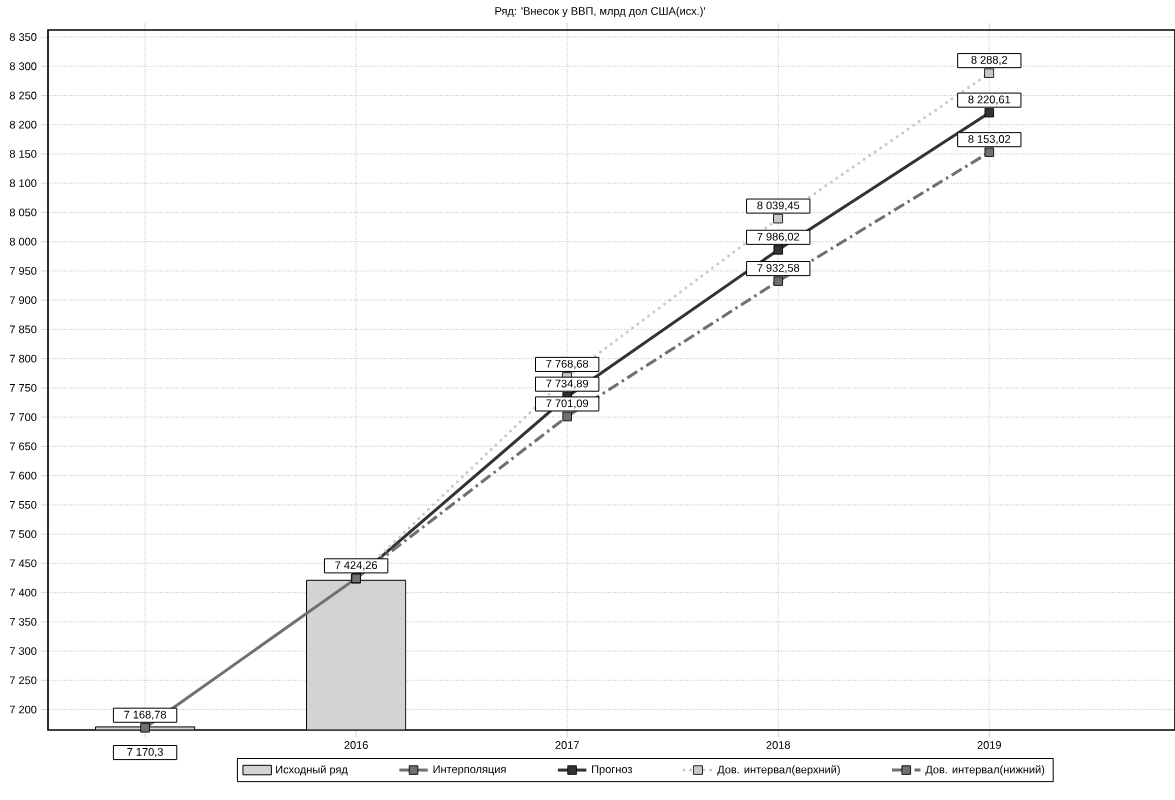  What do you see at coordinates (778, 745) in the screenshot?
I see `x-tick-label: 2018` at bounding box center [778, 745].